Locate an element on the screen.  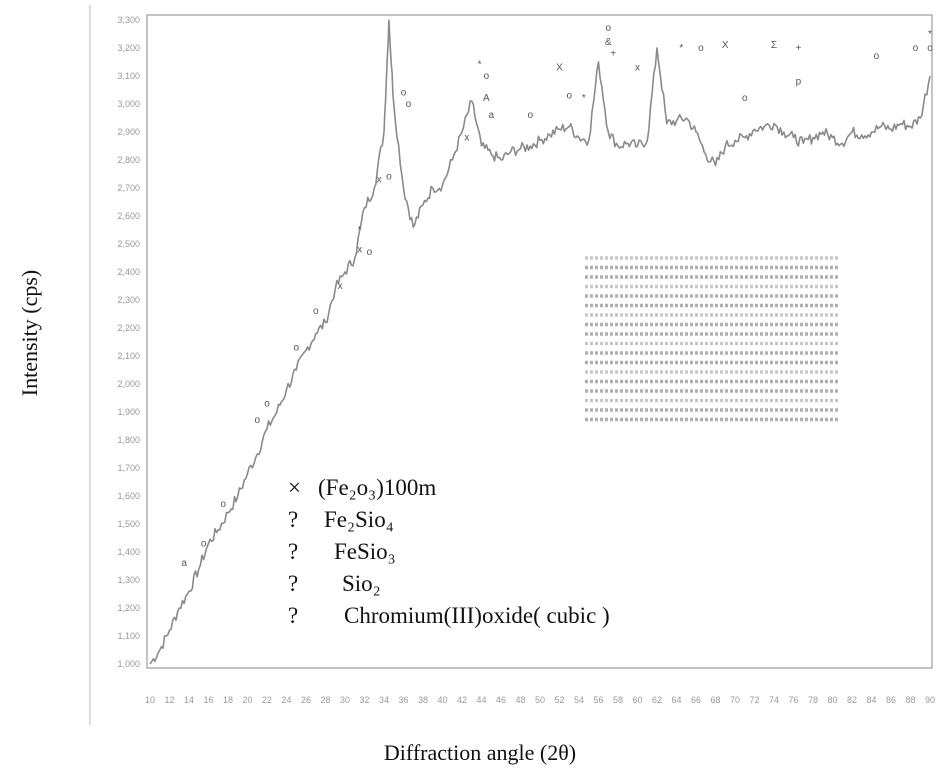
y-tick-label: 1,300 is located at coordinates (128, 580).